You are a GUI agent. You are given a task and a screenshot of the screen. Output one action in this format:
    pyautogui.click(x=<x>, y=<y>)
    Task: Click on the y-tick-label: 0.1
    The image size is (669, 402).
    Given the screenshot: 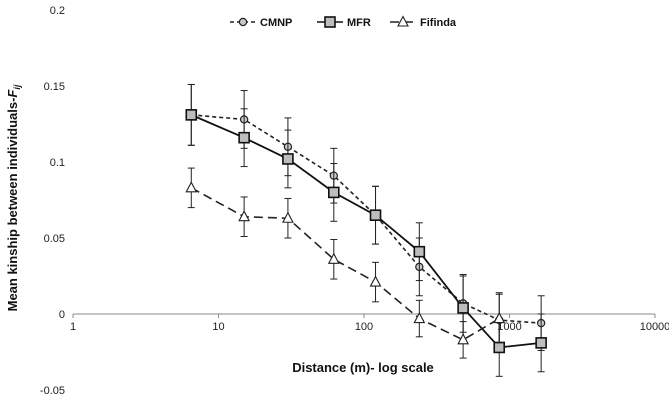 What is the action you would take?
    pyautogui.click(x=57, y=163)
    